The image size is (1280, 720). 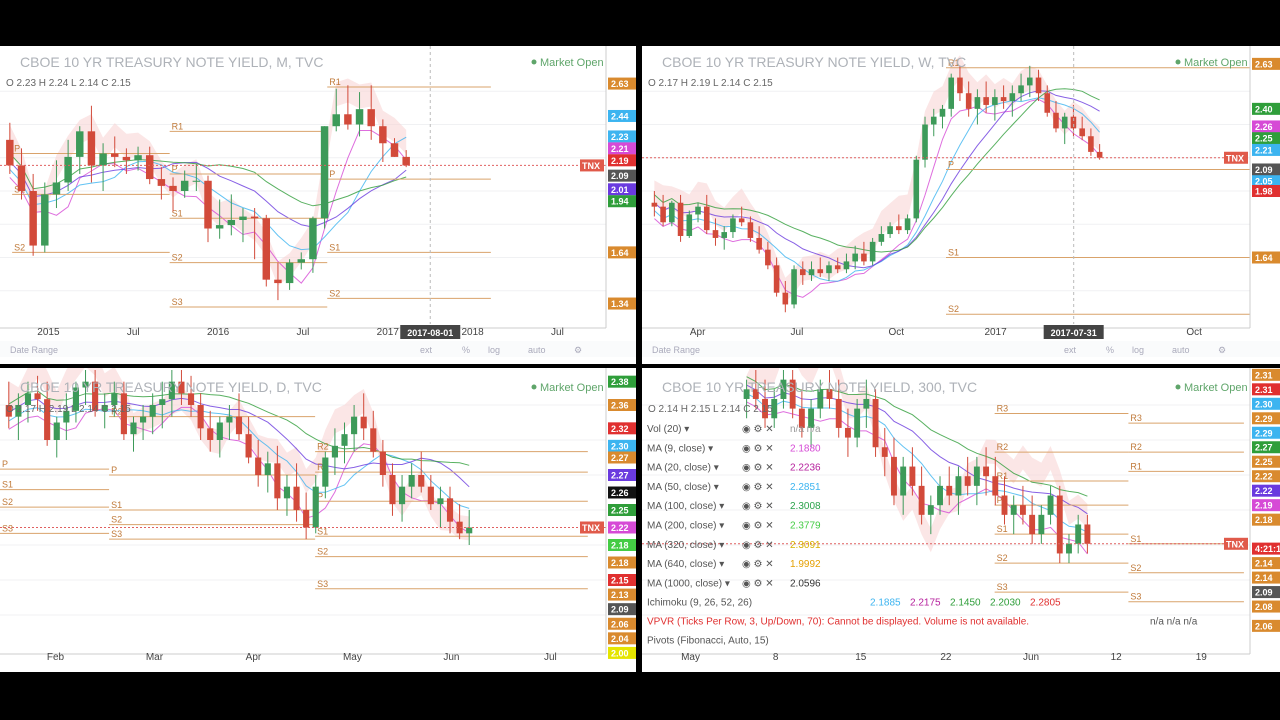 I want to click on price-tag-label: 1.64, so click(x=620, y=253).